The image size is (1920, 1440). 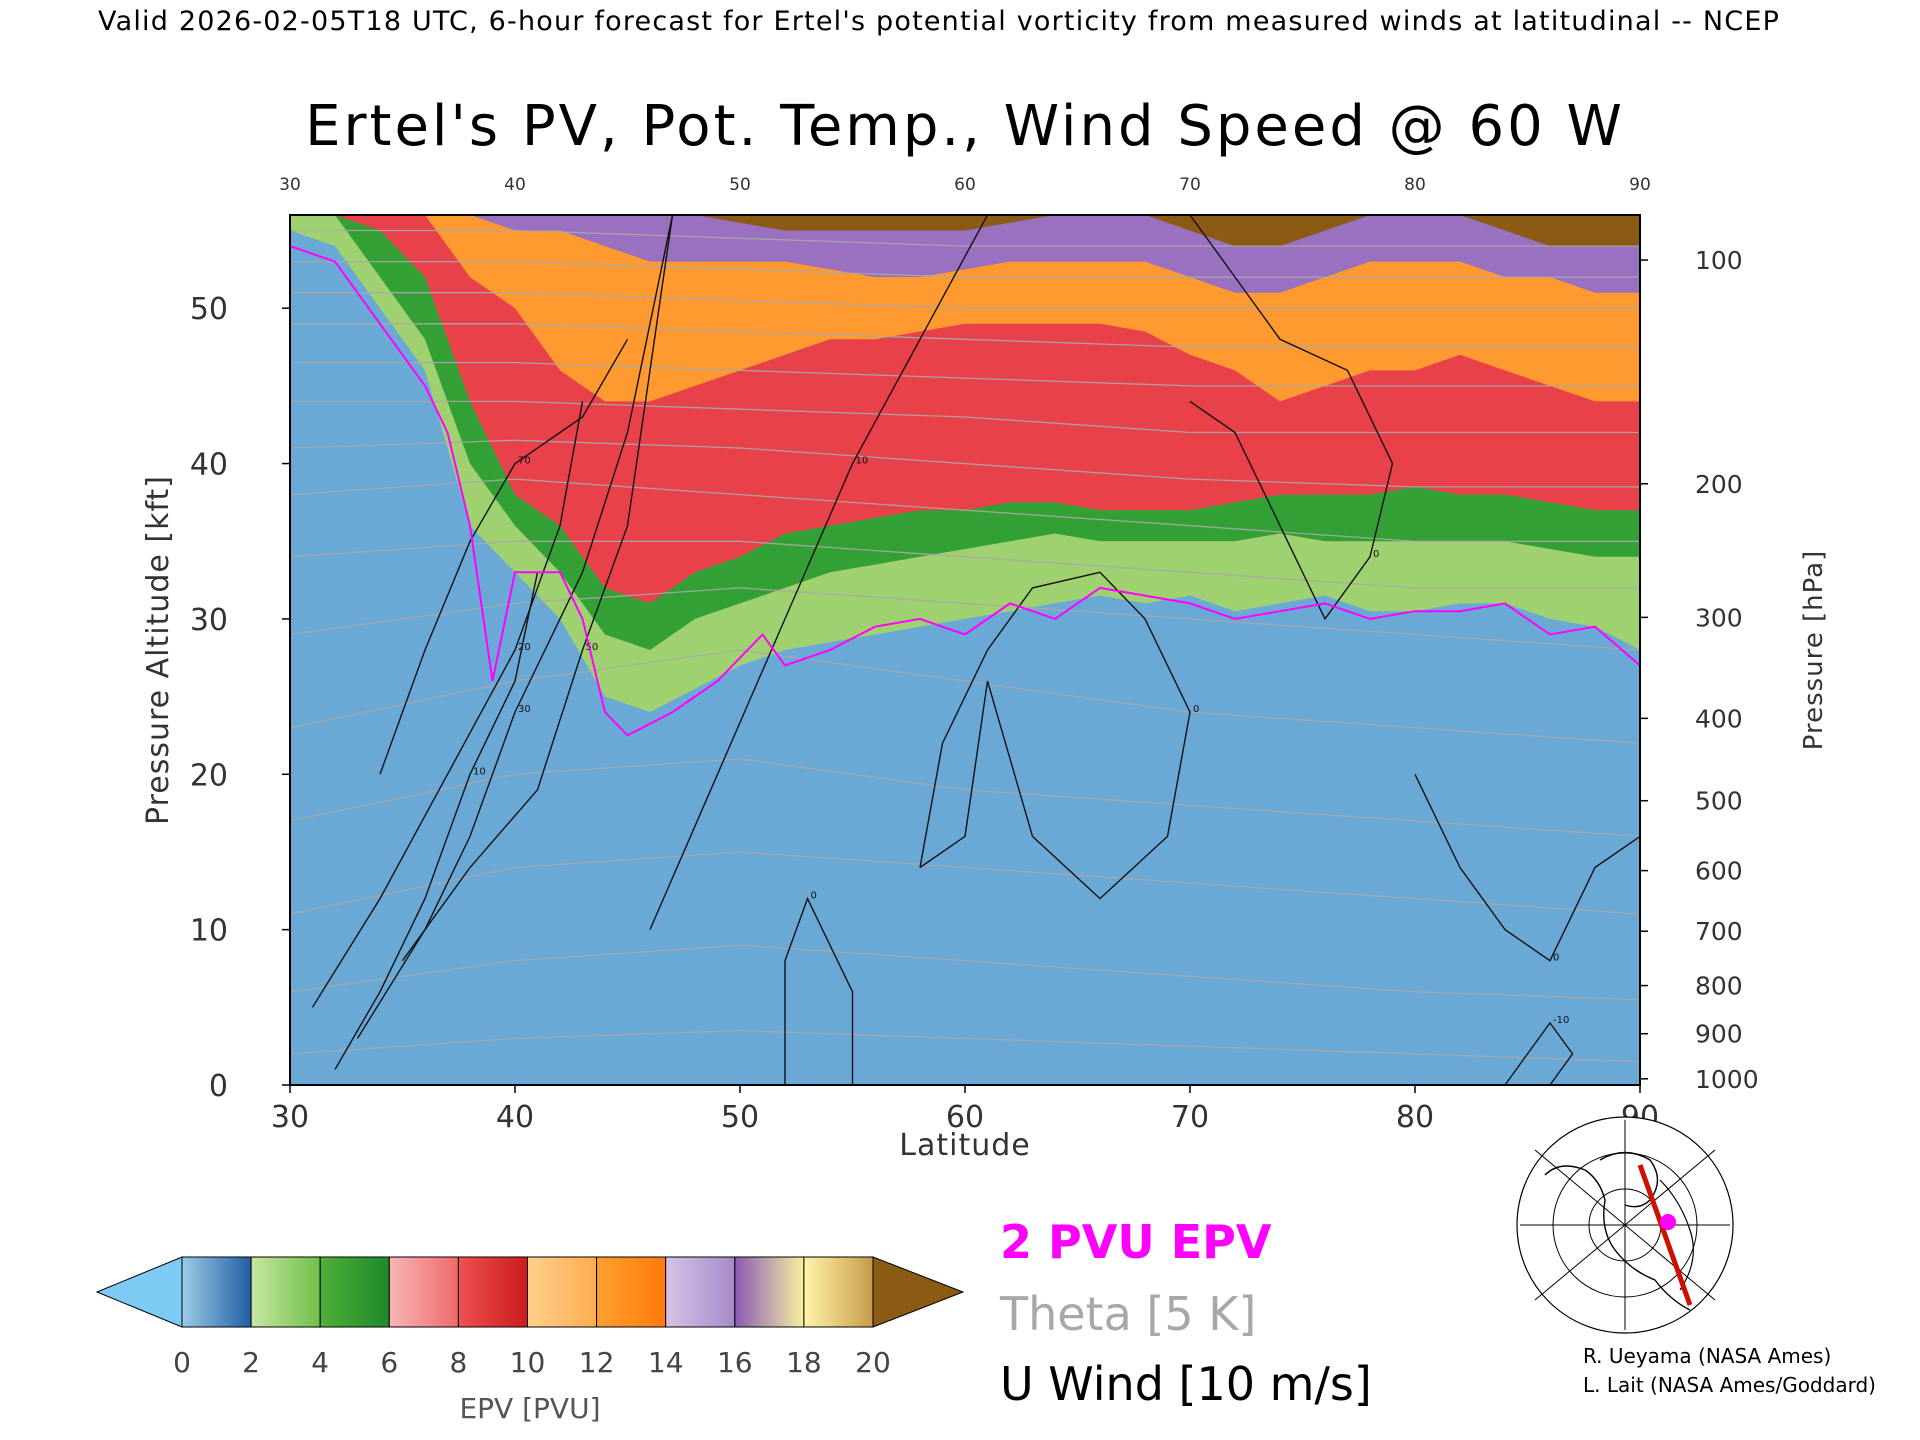 What do you see at coordinates (1719, 484) in the screenshot?
I see `pressure-tick-label: 200` at bounding box center [1719, 484].